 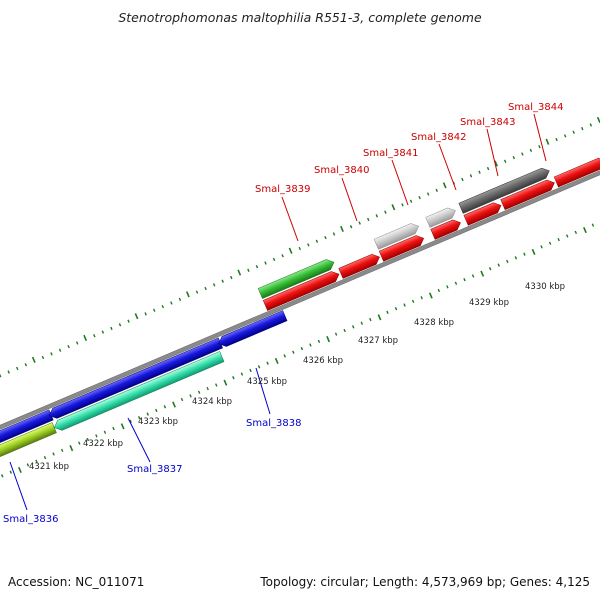 What do you see at coordinates (576, 172) in the screenshot?
I see `cds-feature-next` at bounding box center [576, 172].